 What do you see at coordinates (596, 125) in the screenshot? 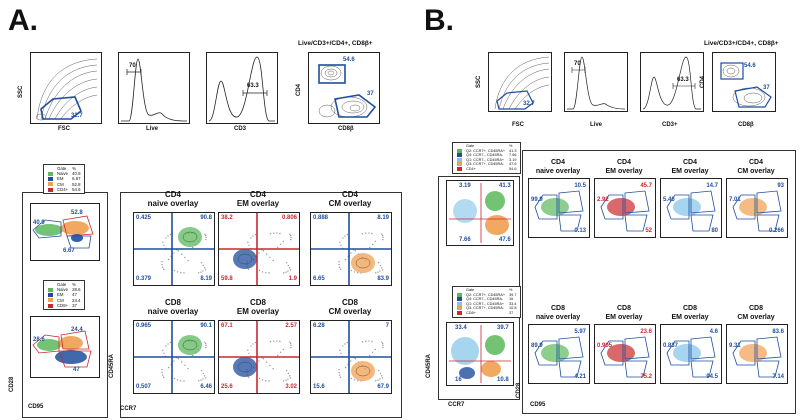
I see `b-live-label: Live` at bounding box center [596, 125].